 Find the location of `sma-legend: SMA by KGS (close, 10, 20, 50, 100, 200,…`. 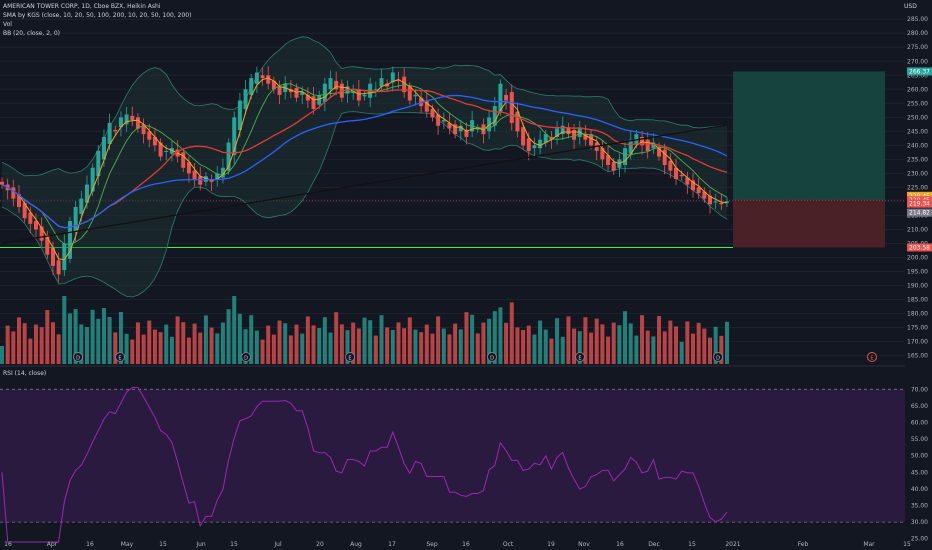

sma-legend: SMA by KGS (close, 10, 20, 50, 100, 200,… is located at coordinates (97, 15).